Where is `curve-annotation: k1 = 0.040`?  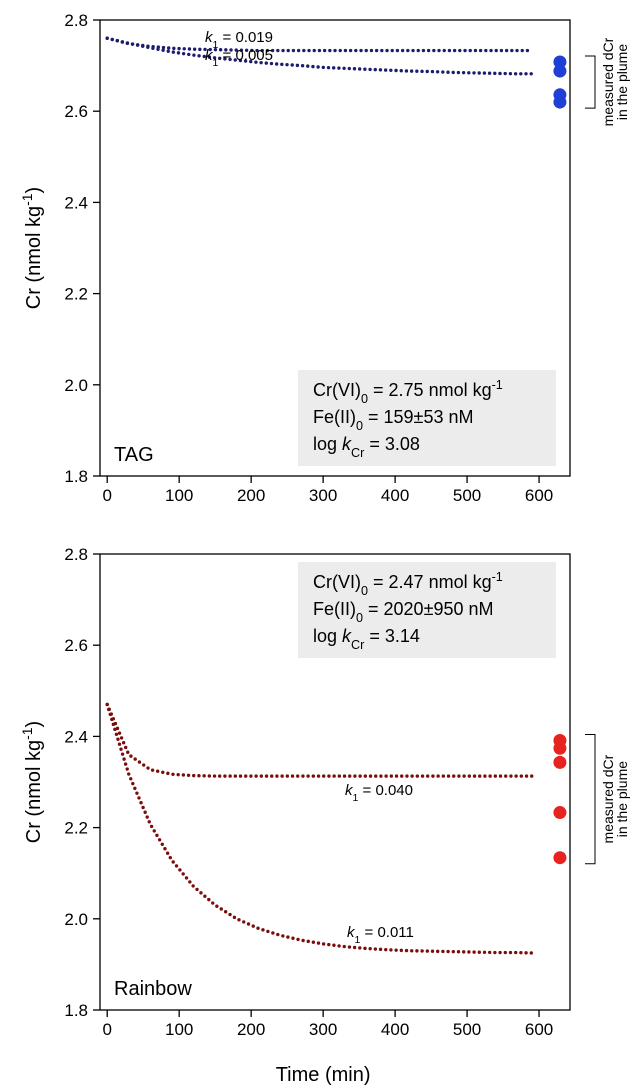
curve-annotation: k1 = 0.040 is located at coordinates (379, 793).